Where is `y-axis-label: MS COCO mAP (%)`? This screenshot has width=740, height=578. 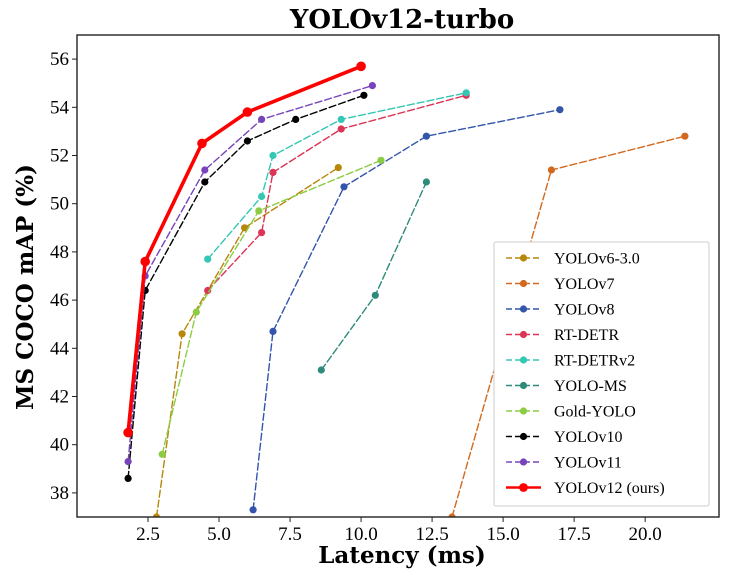
y-axis-label: MS COCO mAP (%) is located at coordinates (25, 287).